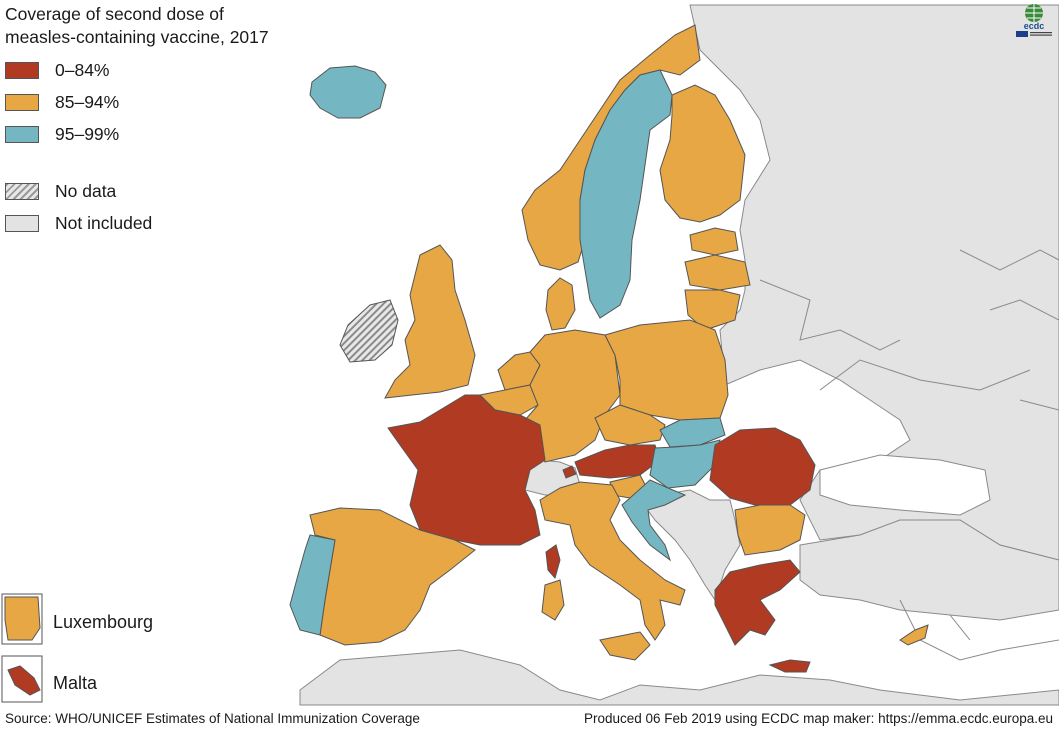  I want to click on country-lithuania, so click(712, 310).